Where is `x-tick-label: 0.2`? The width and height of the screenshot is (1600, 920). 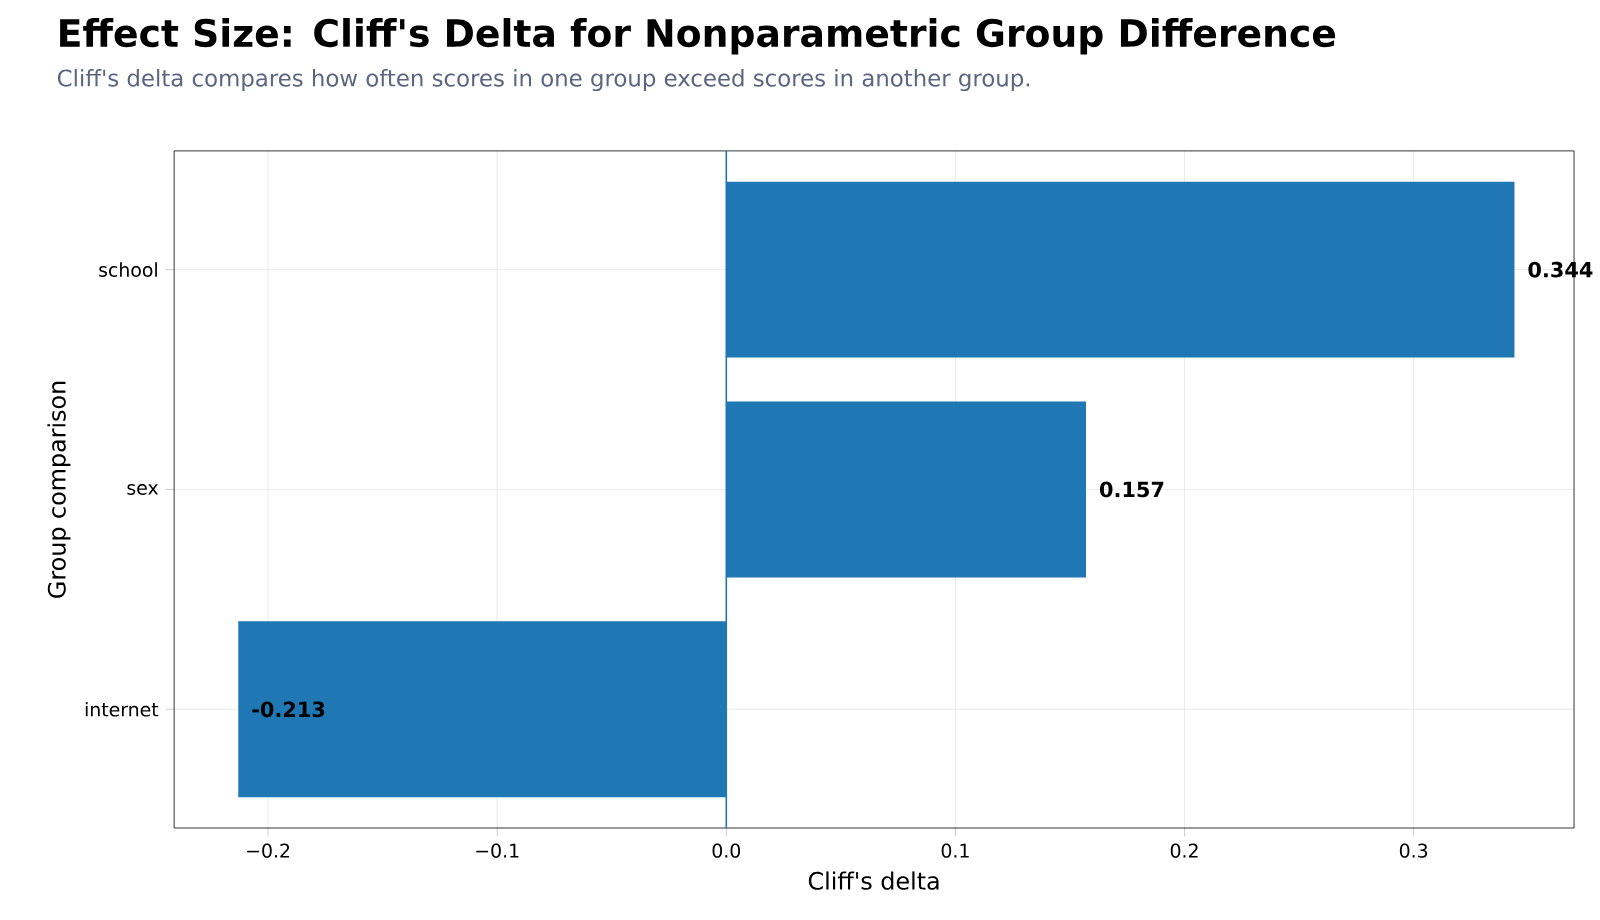 x-tick-label: 0.2 is located at coordinates (1184, 850).